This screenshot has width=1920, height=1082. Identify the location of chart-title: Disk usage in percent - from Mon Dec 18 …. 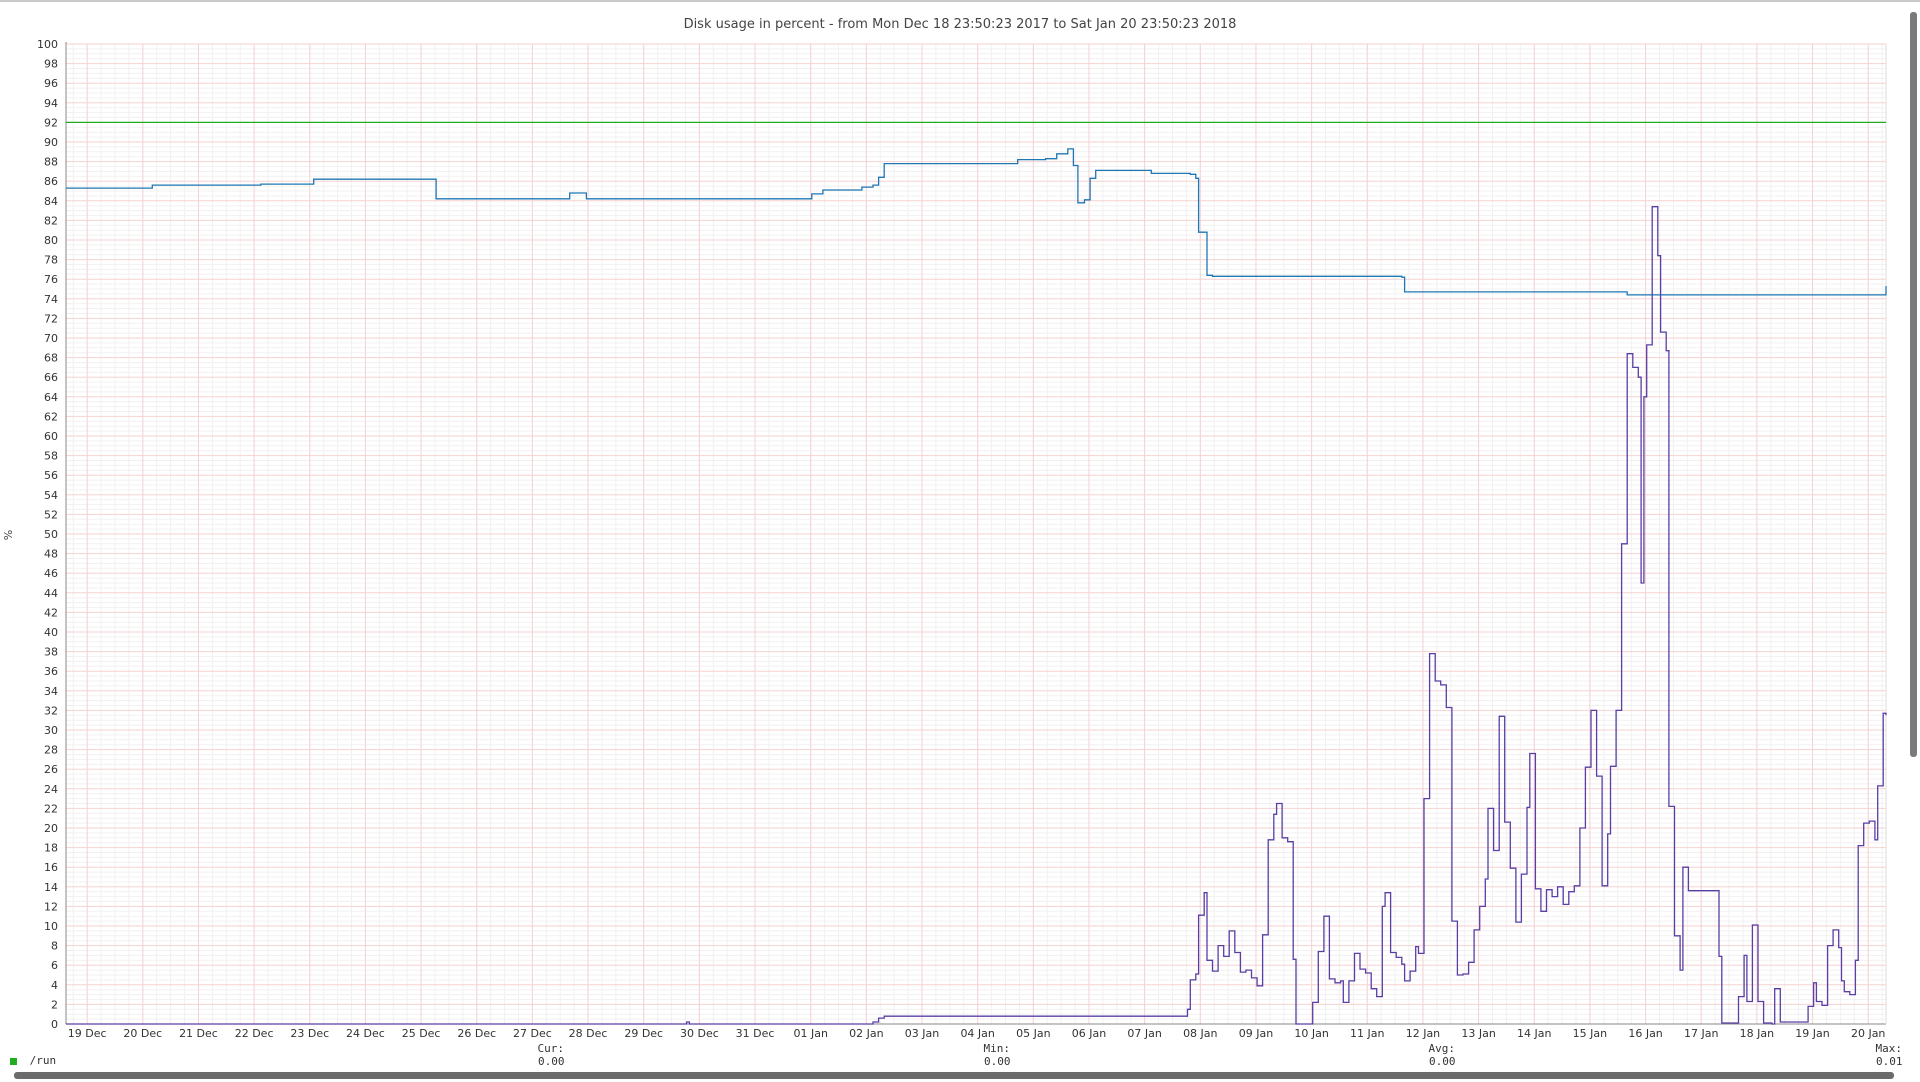
(960, 24).